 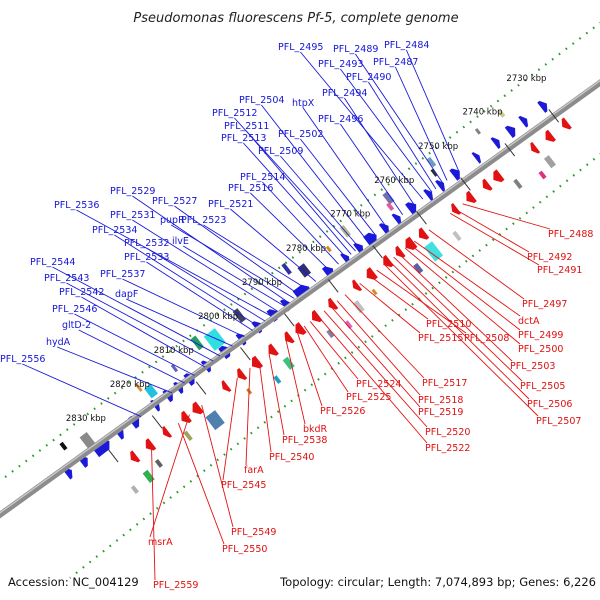 What do you see at coordinates (559, 270) in the screenshot?
I see `gene-label: PFL_2491` at bounding box center [559, 270].